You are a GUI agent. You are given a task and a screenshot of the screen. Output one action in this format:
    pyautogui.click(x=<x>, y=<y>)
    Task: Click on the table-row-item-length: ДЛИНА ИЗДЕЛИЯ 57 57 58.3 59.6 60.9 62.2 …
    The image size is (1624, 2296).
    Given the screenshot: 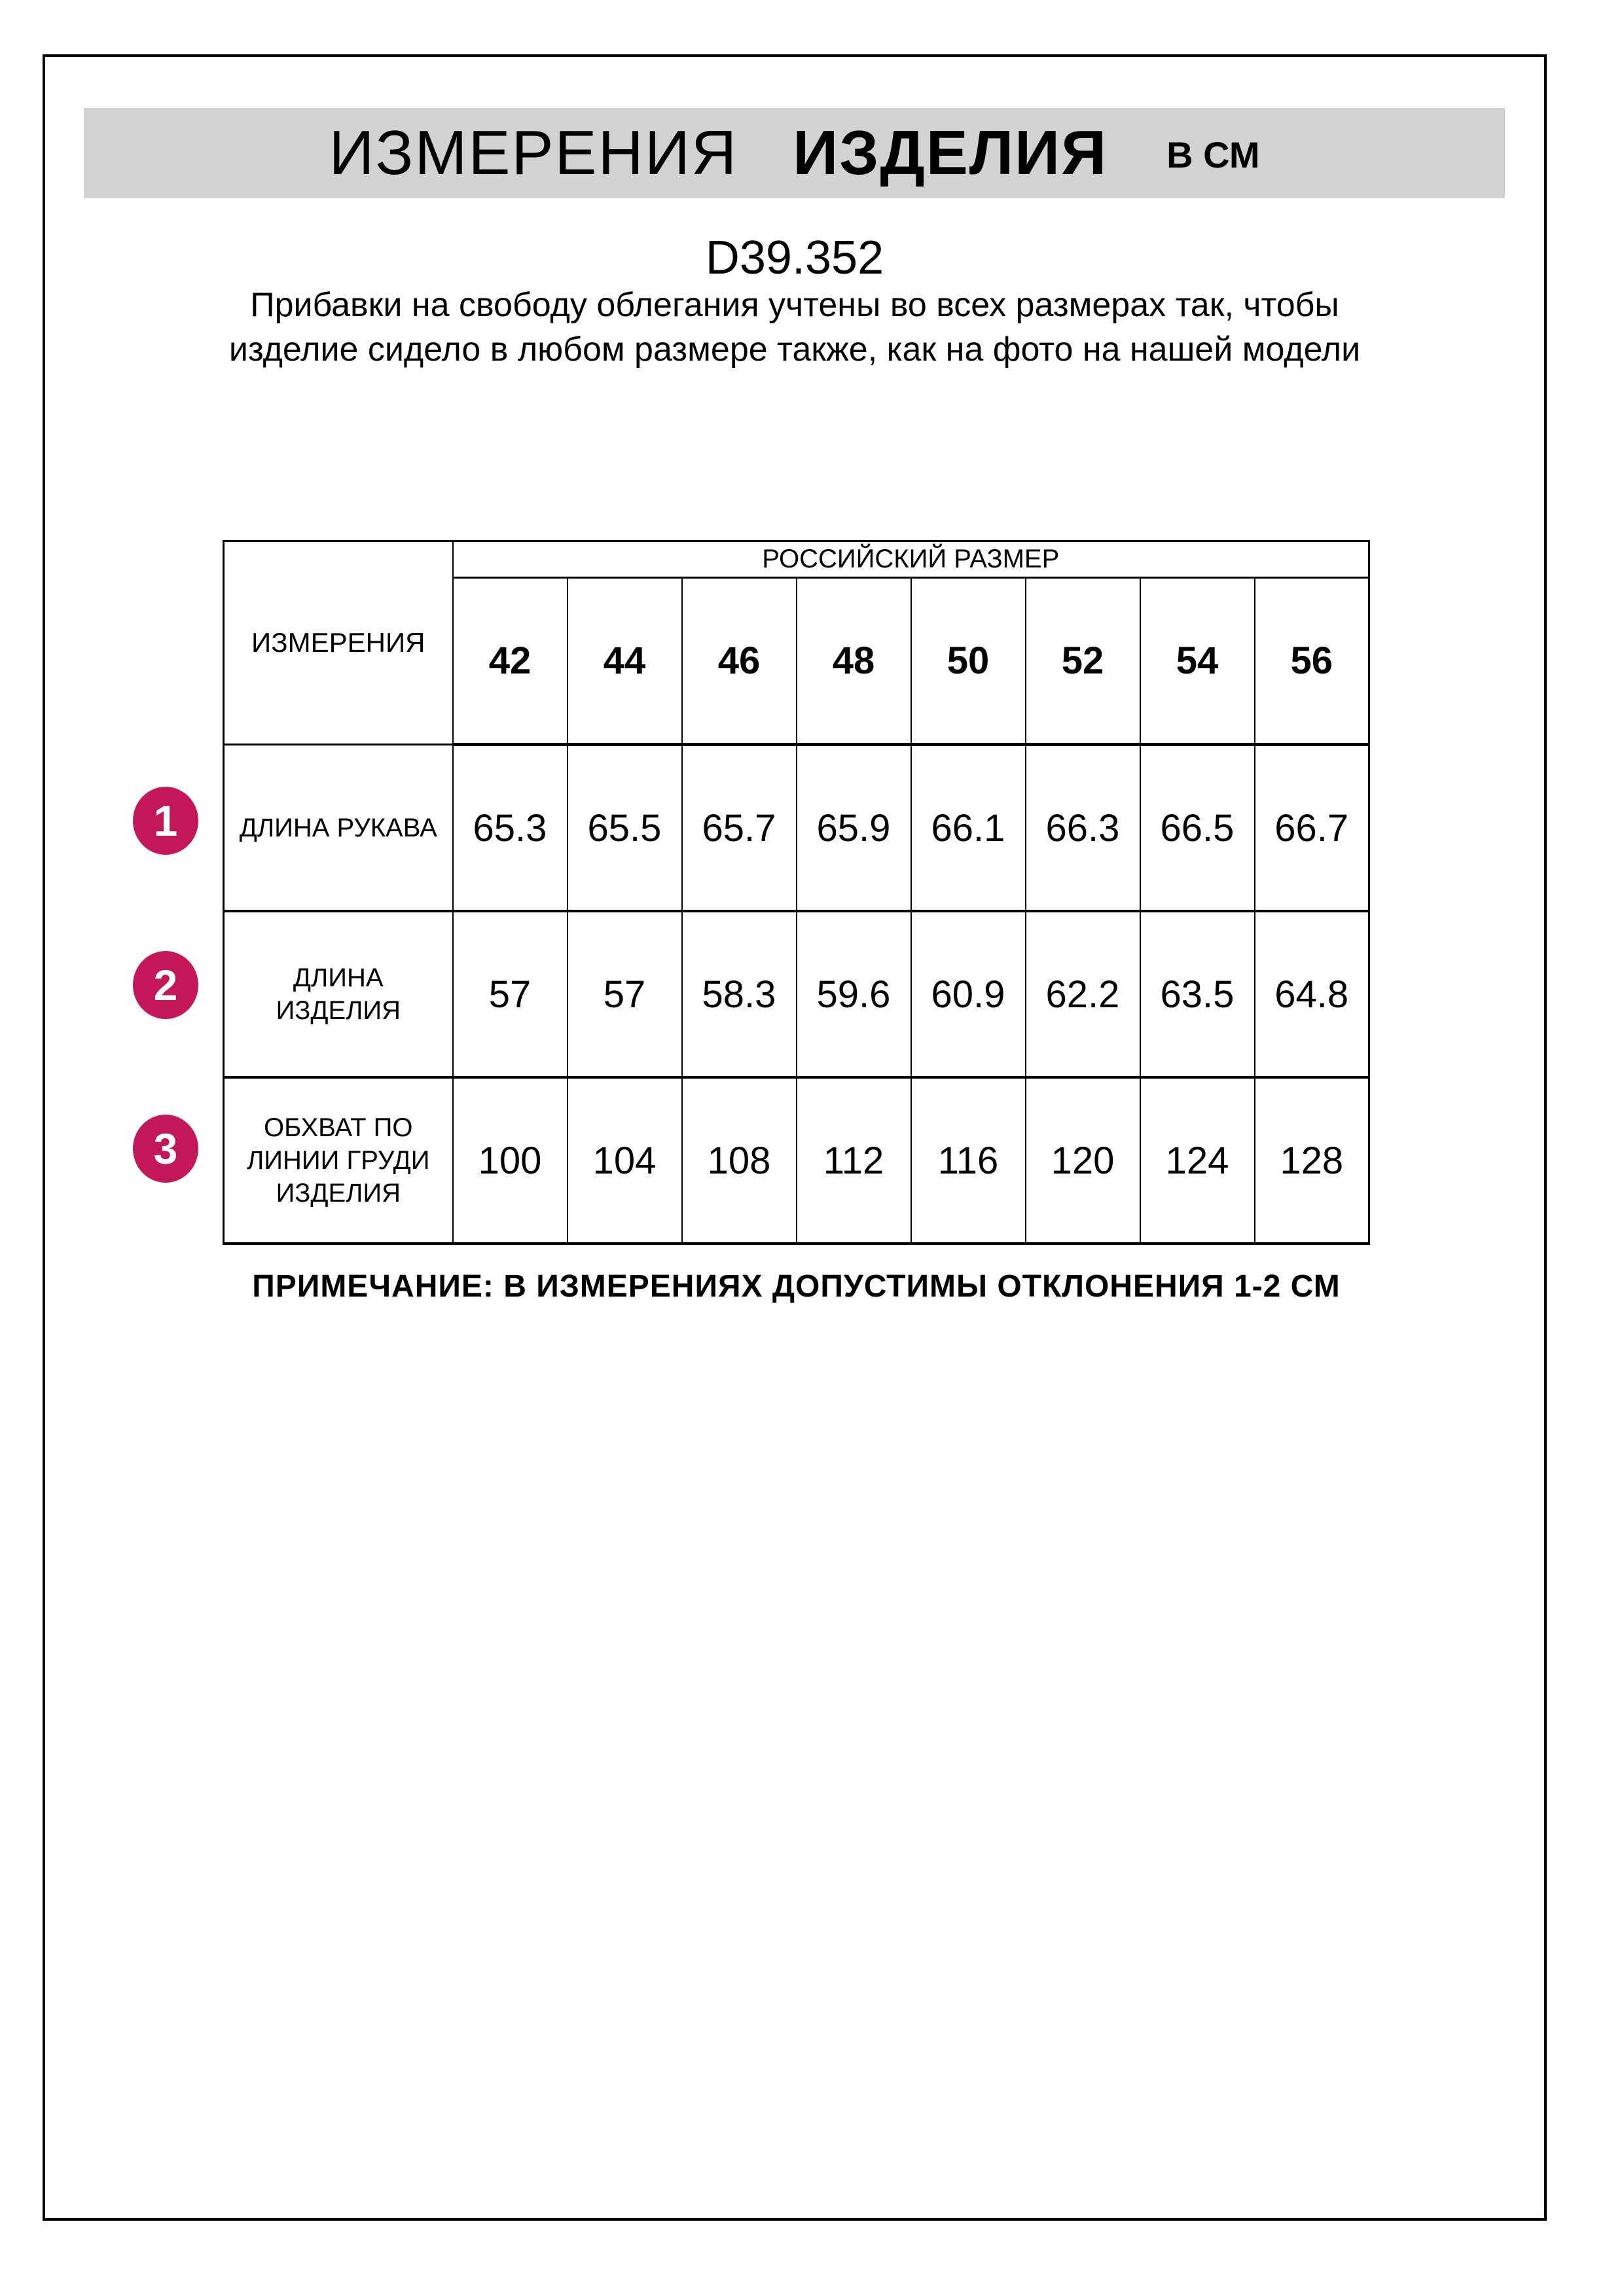 What is the action you would take?
    pyautogui.click(x=796, y=995)
    